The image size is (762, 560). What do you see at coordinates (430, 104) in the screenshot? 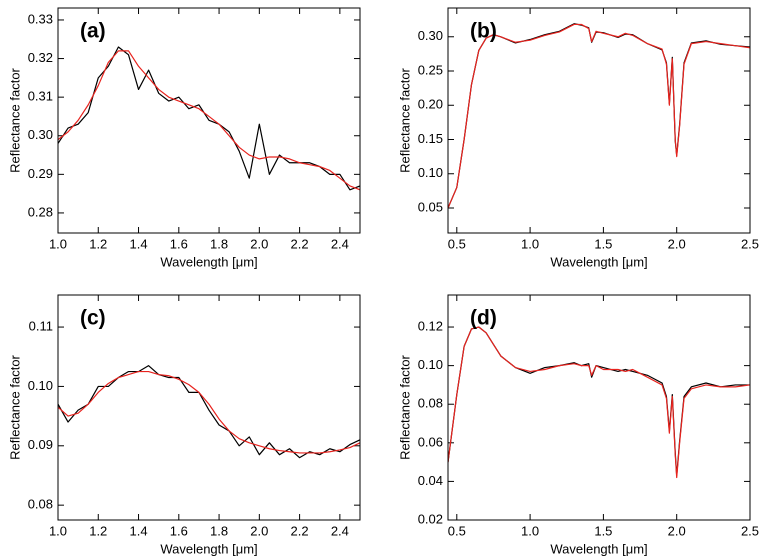
I see `y-tick-label: 0.20` at bounding box center [430, 104].